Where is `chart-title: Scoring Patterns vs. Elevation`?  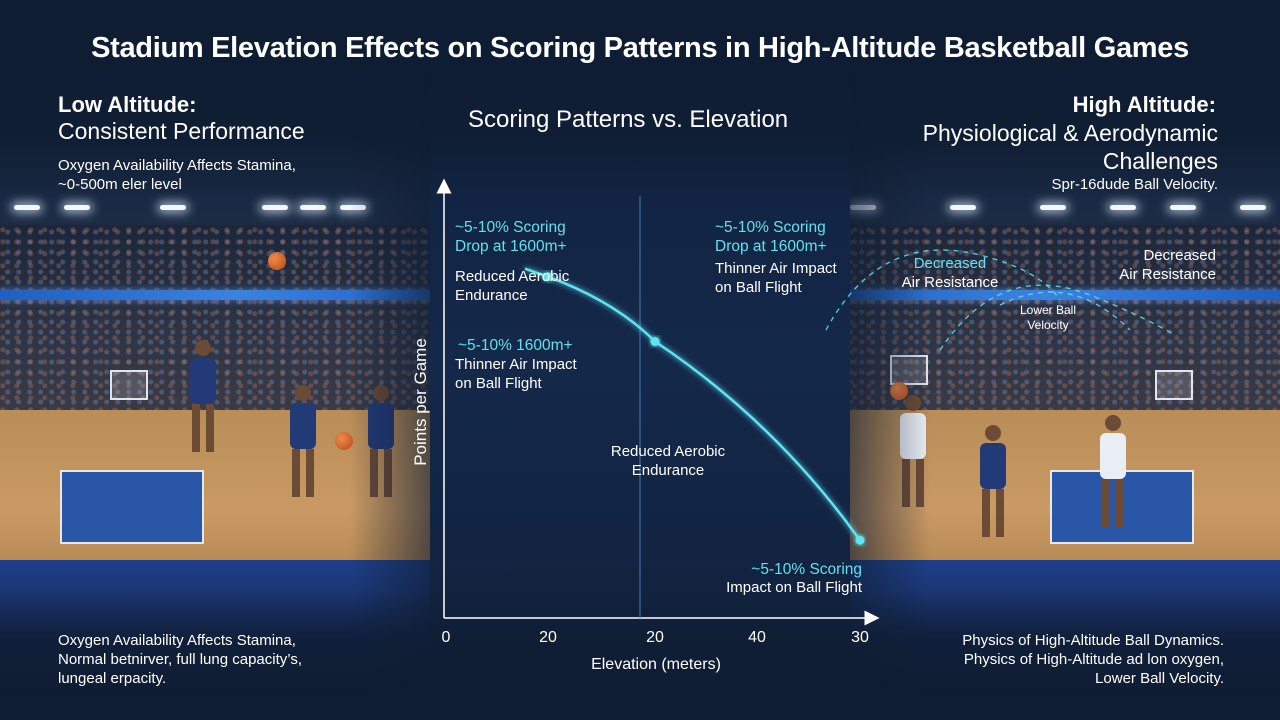
chart-title: Scoring Patterns vs. Elevation is located at coordinates (628, 119).